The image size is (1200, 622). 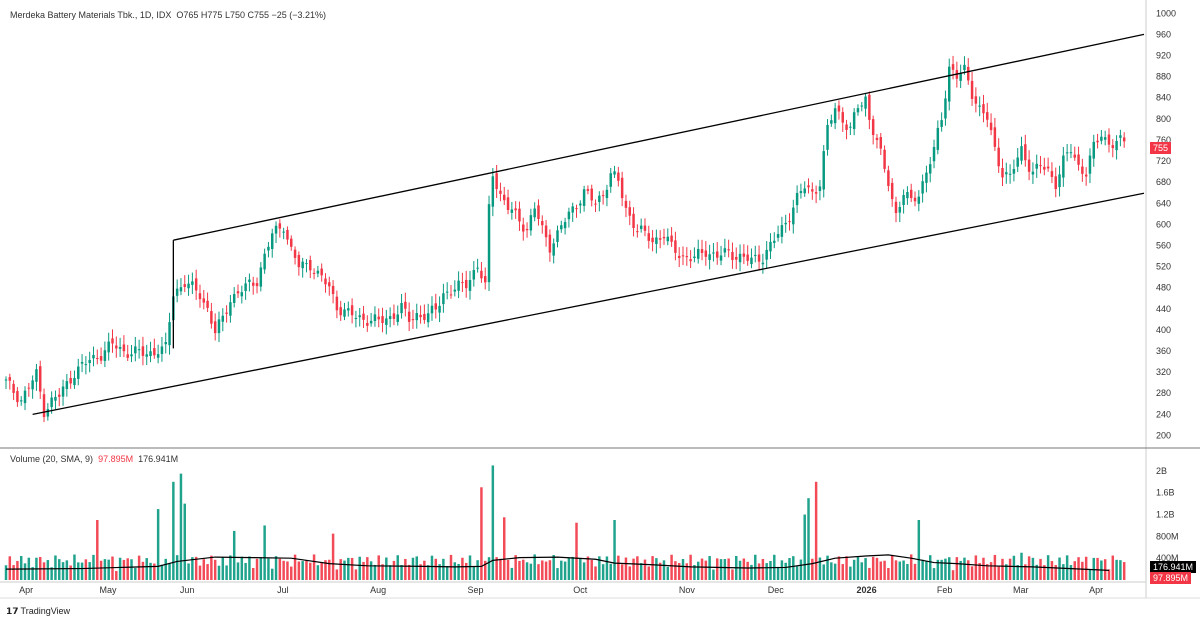 What do you see at coordinates (158, 459) in the screenshot?
I see `volume-sma-value: 176.941M` at bounding box center [158, 459].